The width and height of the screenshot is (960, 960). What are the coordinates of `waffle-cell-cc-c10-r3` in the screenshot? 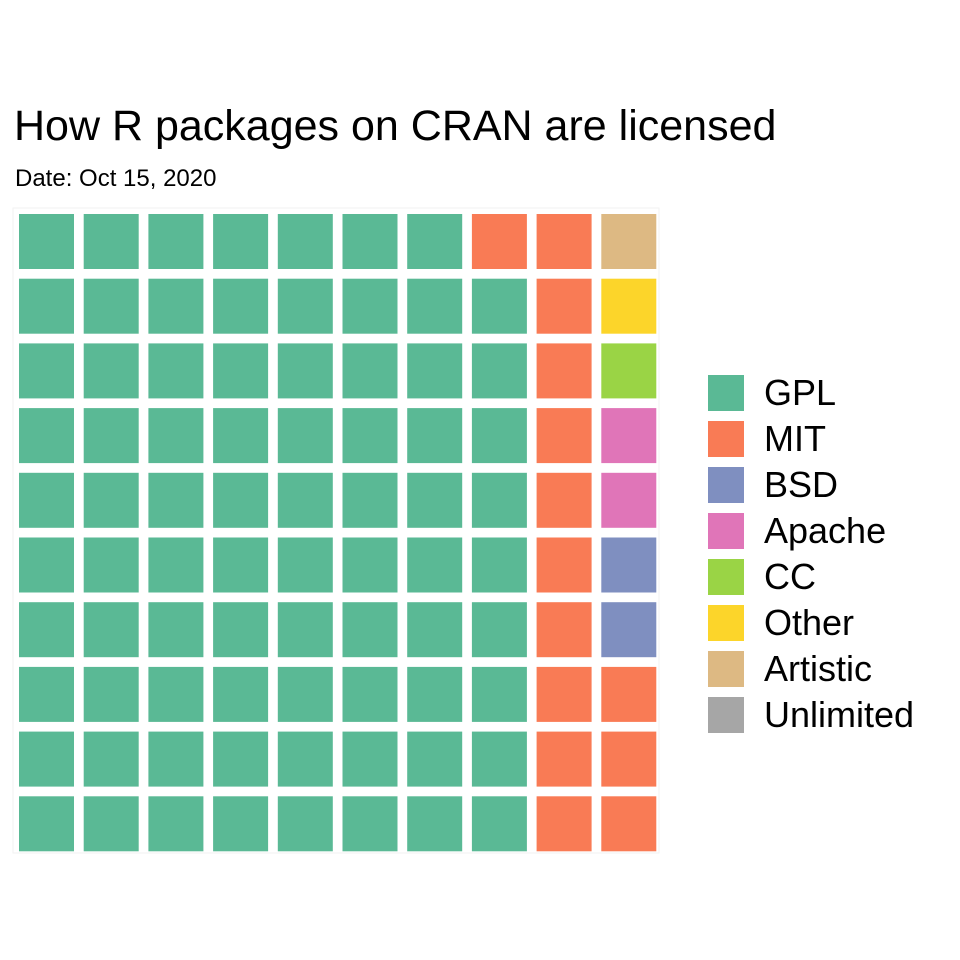 It's located at (629, 371).